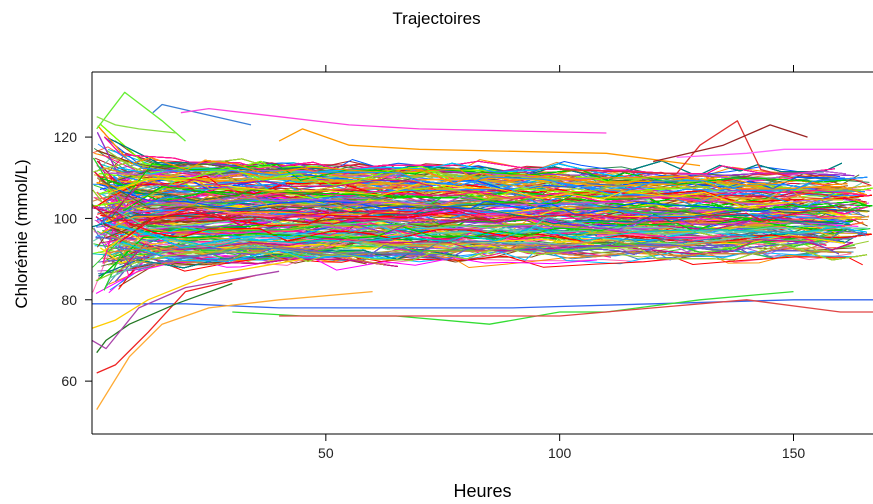  What do you see at coordinates (69, 300) in the screenshot?
I see `y-tick-label: 80` at bounding box center [69, 300].